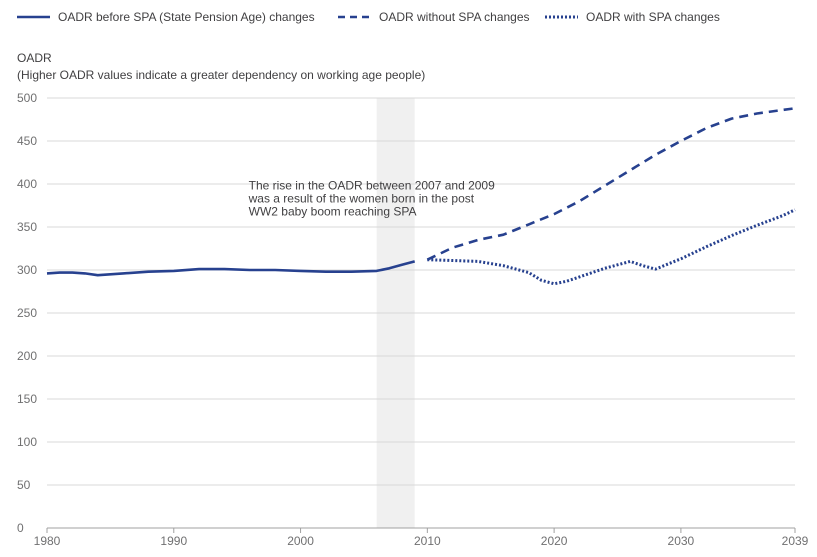 The image size is (817, 557). I want to click on y-tick-label-300: 300, so click(27, 270).